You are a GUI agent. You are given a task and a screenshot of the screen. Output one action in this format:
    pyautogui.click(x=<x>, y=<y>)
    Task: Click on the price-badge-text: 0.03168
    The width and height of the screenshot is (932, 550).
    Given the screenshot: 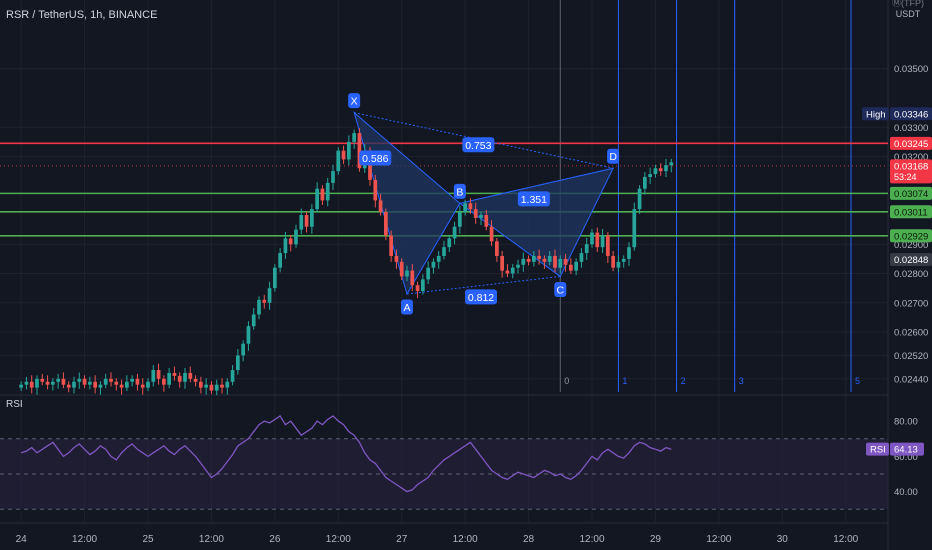 What is the action you would take?
    pyautogui.click(x=911, y=166)
    